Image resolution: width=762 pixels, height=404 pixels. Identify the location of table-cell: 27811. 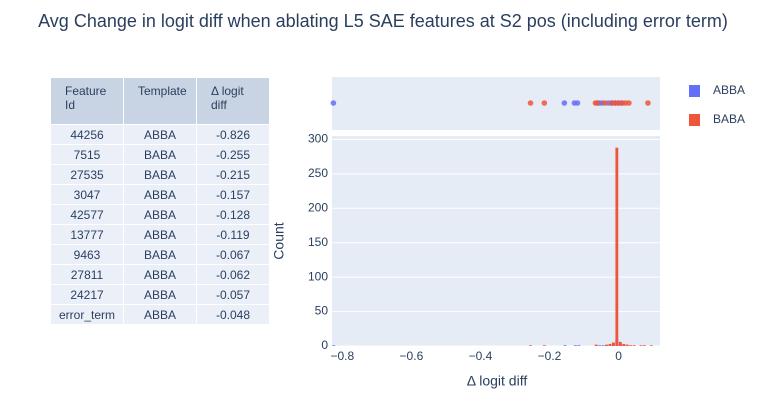
(87, 274).